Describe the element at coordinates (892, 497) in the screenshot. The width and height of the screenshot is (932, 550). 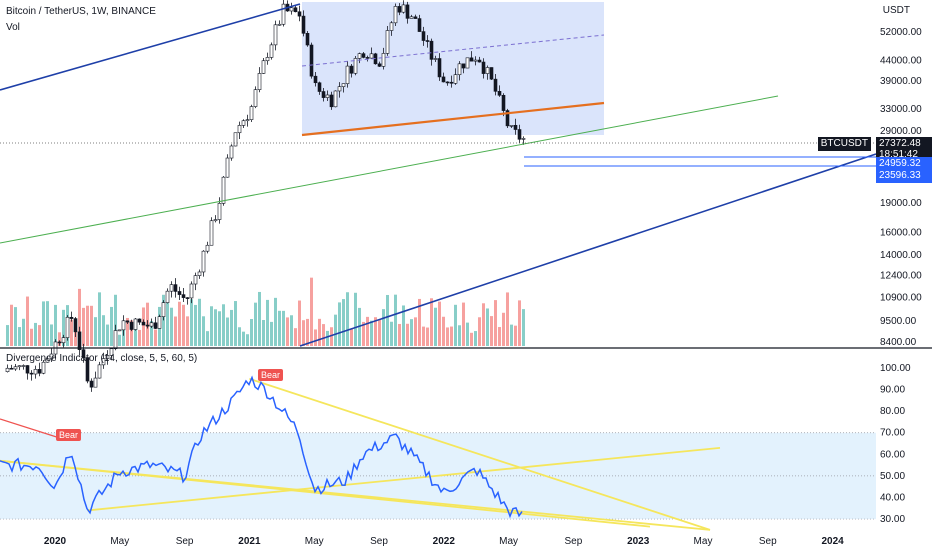
I see `indicator-tick-label: 40.00` at that location.